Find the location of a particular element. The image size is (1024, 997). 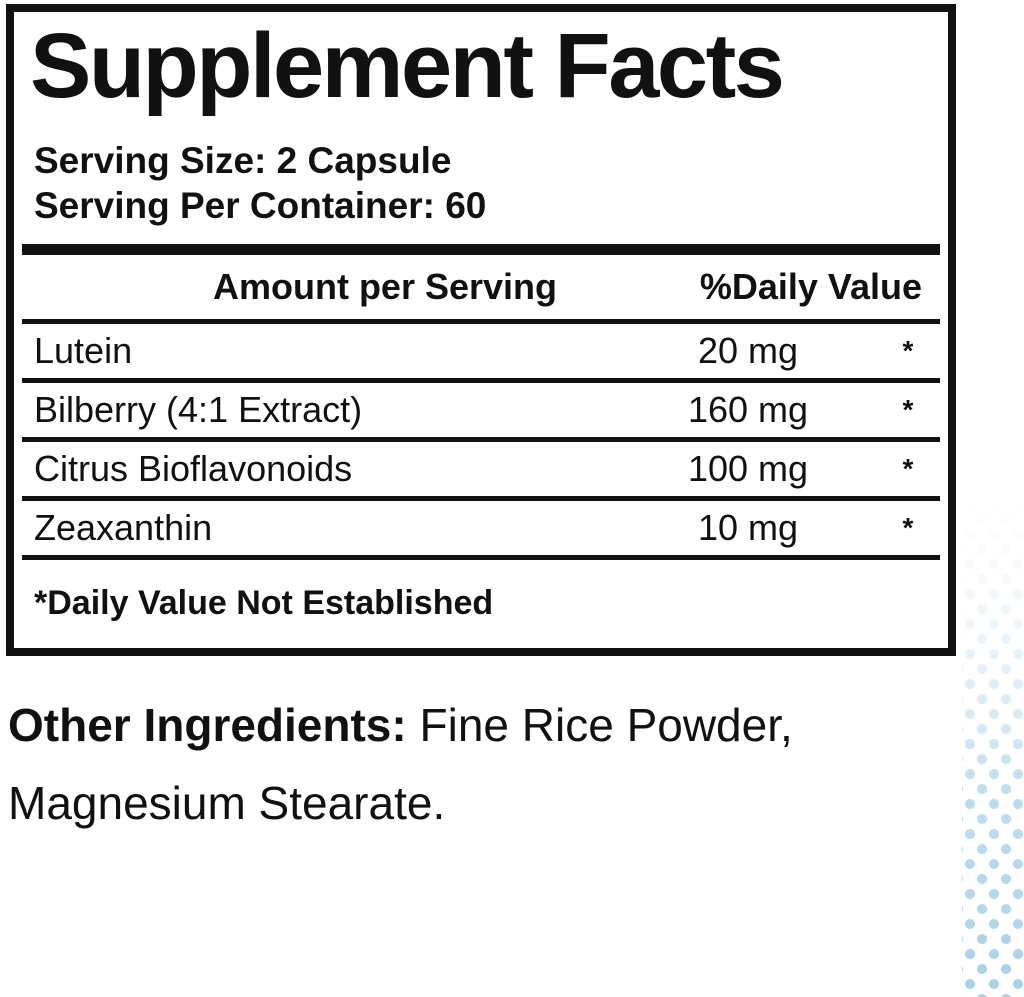

ingredient-name: Zeaxanthin is located at coordinates (123, 528).